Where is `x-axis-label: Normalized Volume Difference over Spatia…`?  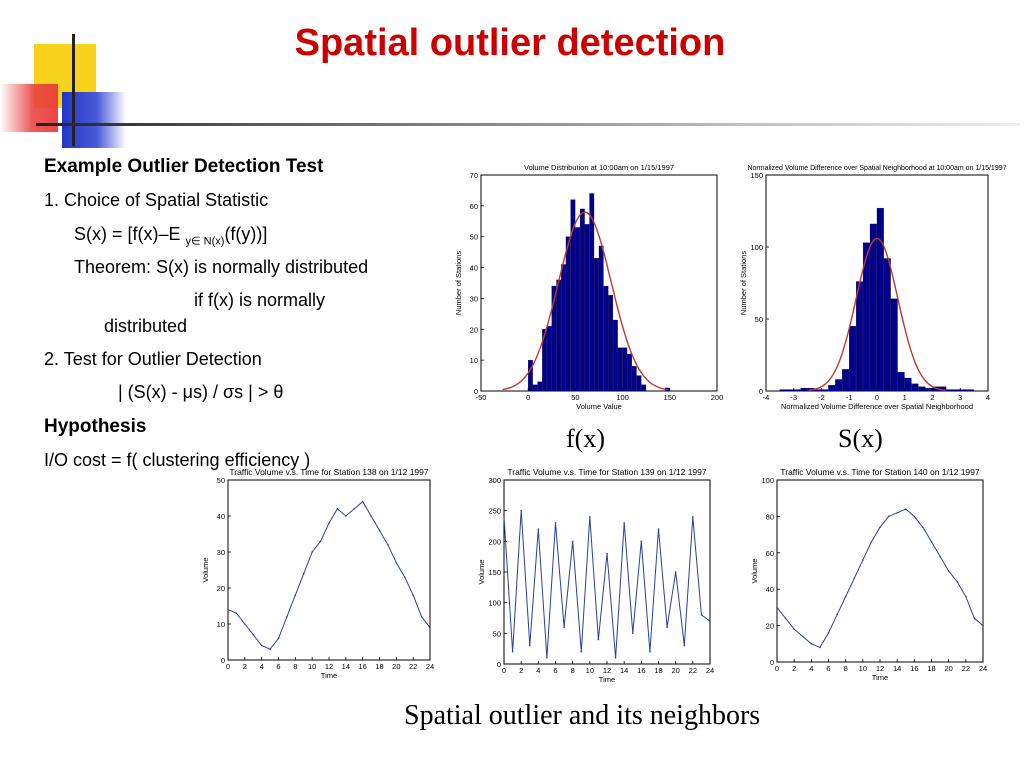 x-axis-label: Normalized Volume Difference over Spatia… is located at coordinates (877, 406).